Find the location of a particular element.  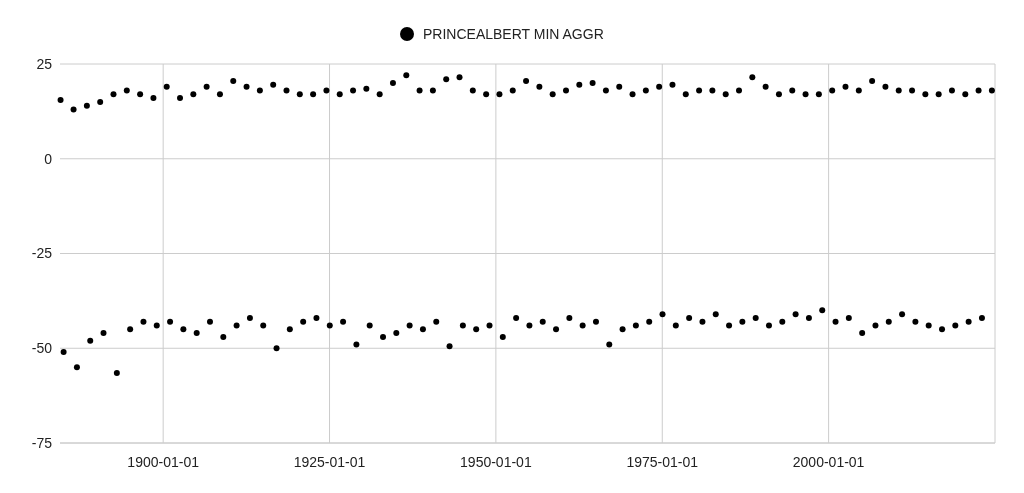

y-tick-label: -25 is located at coordinates (42, 253).